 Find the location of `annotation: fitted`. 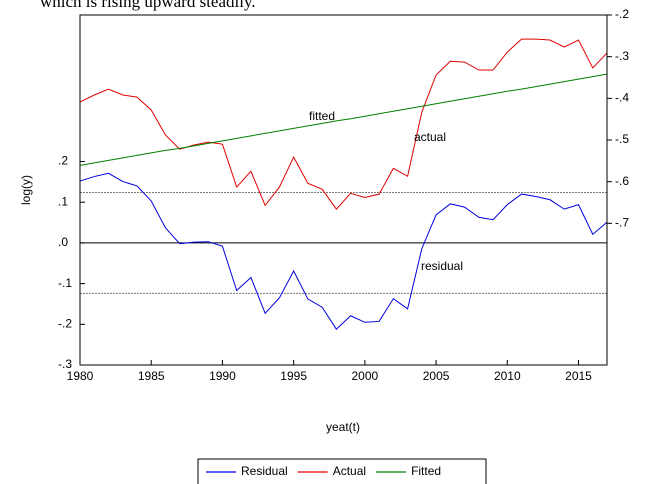

annotation: fitted is located at coordinates (322, 116).